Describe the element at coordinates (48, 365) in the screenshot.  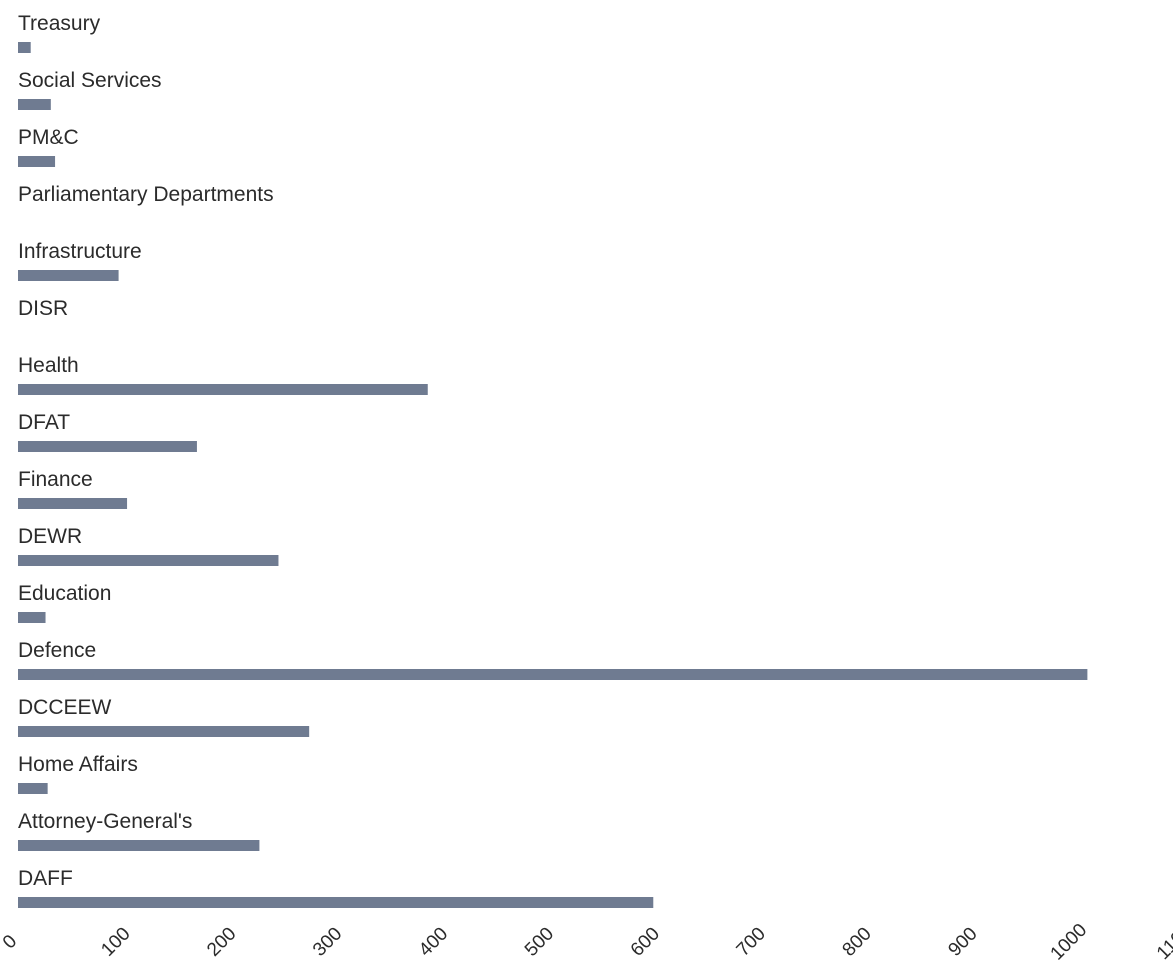
I see `category-label: Health` at that location.